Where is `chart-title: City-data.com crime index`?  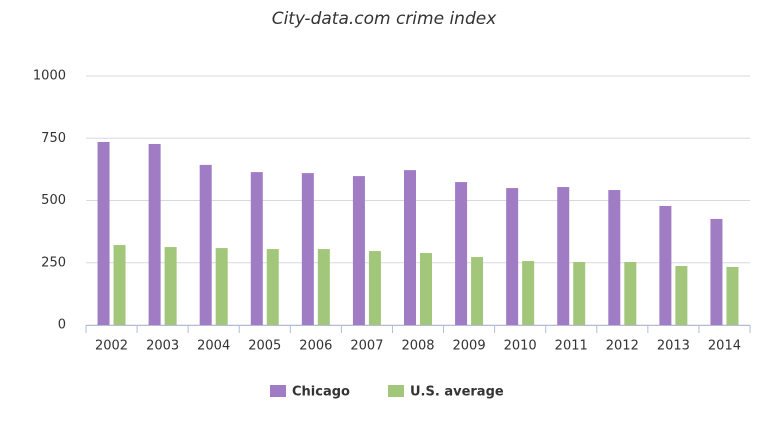
chart-title: City-data.com crime index is located at coordinates (384, 19).